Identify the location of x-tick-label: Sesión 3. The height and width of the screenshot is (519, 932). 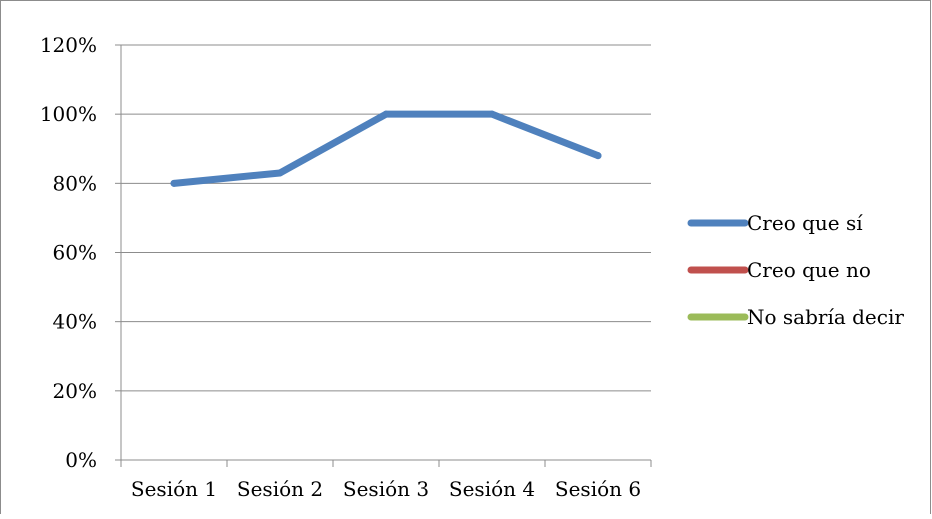
(386, 489).